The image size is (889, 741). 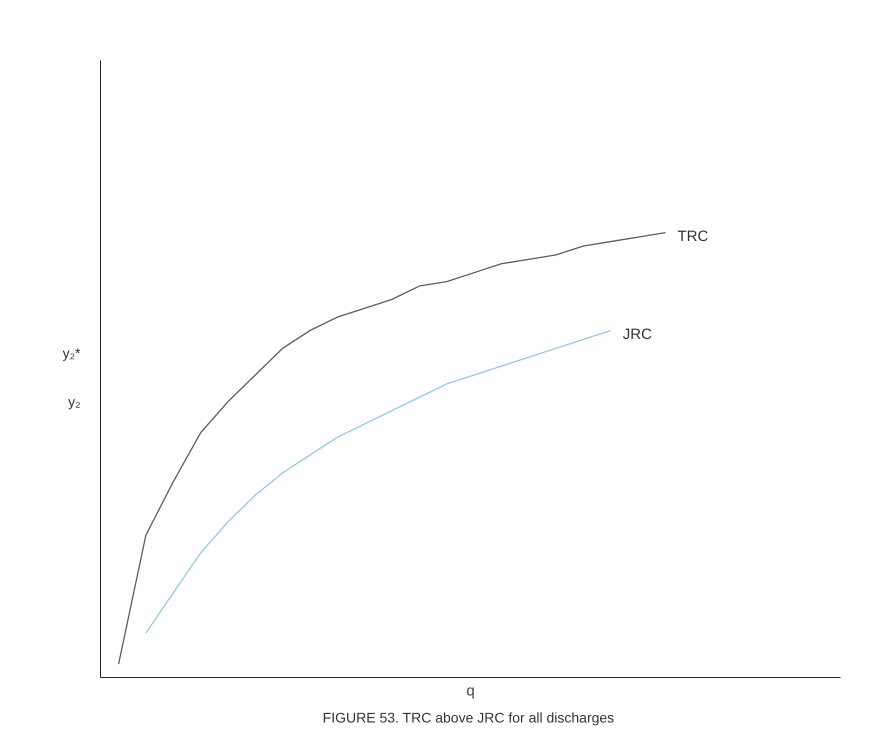 I want to click on series-label: TRC, so click(x=692, y=237).